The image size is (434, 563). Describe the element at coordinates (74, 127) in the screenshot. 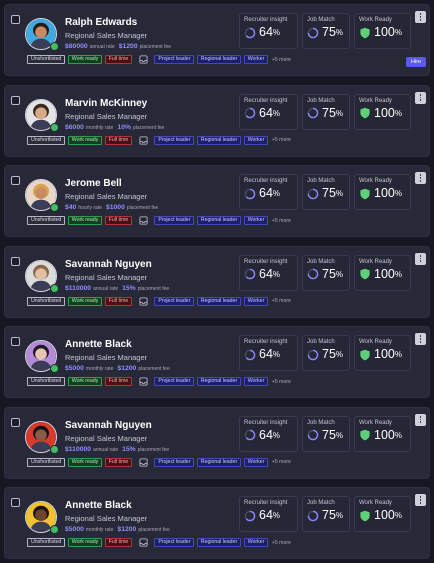

I see `rate-value: $6000` at that location.